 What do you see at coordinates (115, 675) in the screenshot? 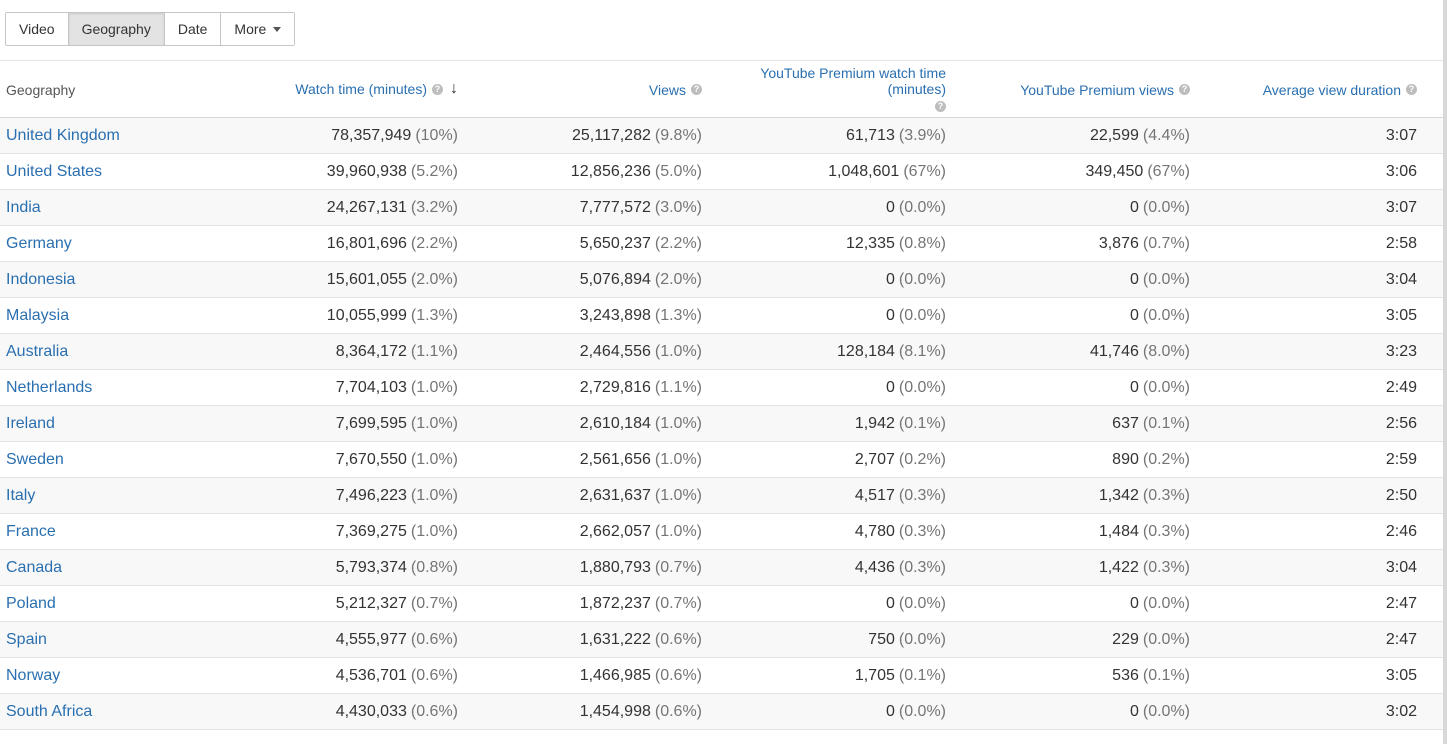
I see `geography-link: Norway` at bounding box center [115, 675].